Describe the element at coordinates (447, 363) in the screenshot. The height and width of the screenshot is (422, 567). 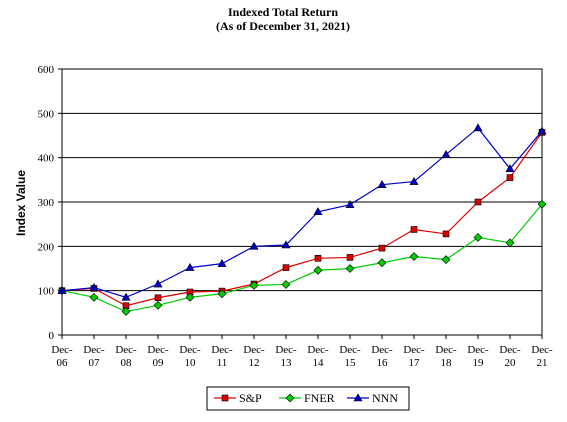
I see `x-tick-label-line: 18` at that location.